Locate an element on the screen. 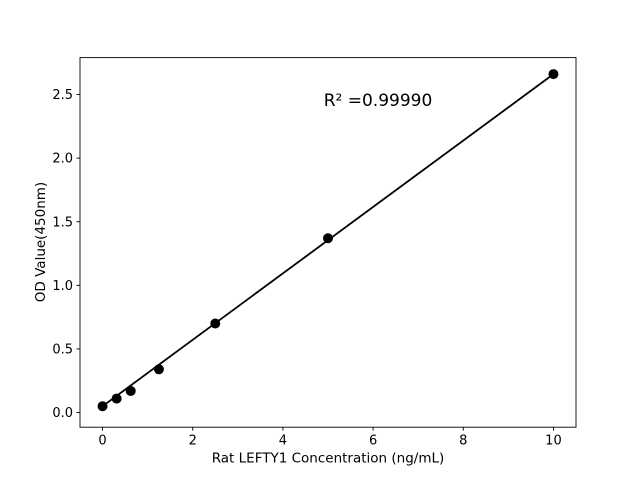 The width and height of the screenshot is (640, 480). y-tick-label: 2.5 is located at coordinates (62, 95).